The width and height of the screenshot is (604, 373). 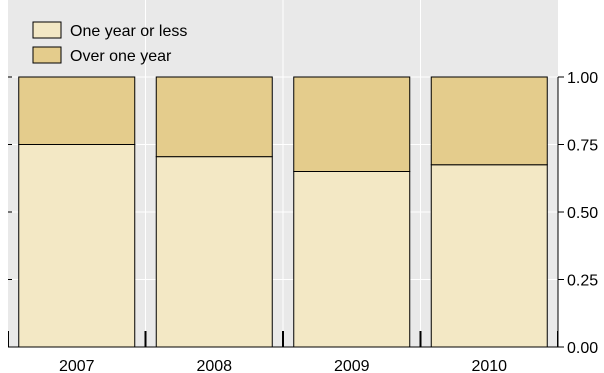 I want to click on legend-label-one-year-or-less: One year or less, so click(x=128, y=31).